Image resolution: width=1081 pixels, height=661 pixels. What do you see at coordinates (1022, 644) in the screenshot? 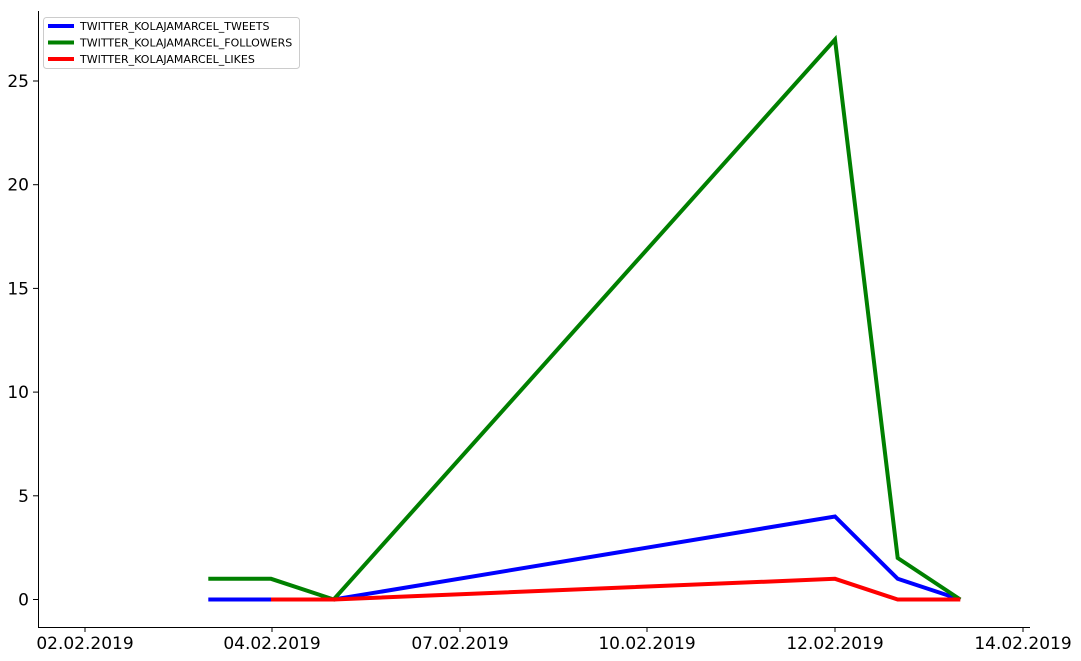
I see `x-tick-label: 14.02.2019` at bounding box center [1022, 644].